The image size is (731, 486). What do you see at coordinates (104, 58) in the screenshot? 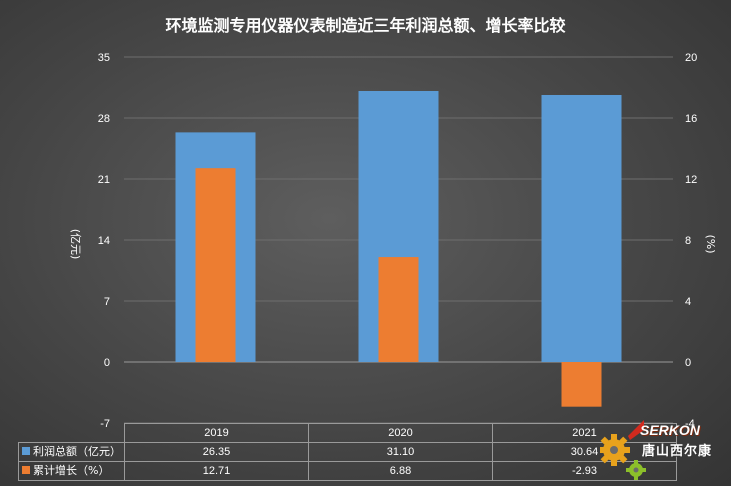
I see `y-tick-label: 35` at bounding box center [104, 58].